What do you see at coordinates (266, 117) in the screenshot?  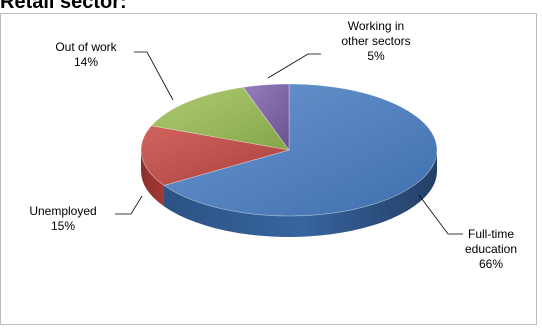 I see `pie-slice-working-in-other-sectors` at bounding box center [266, 117].